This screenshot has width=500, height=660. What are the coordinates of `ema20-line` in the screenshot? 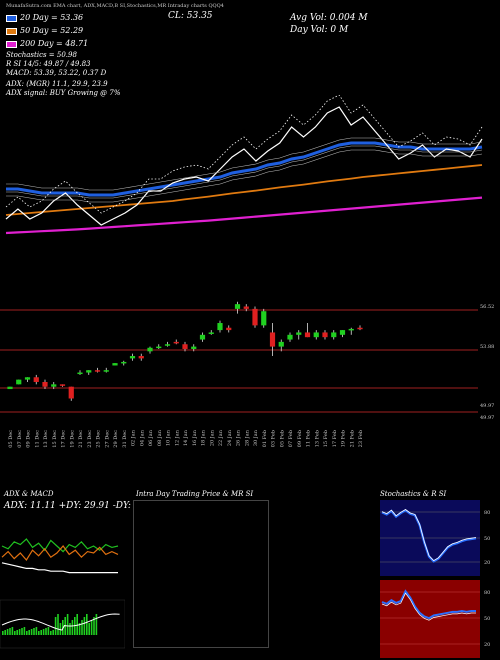 It's located at (244, 169).